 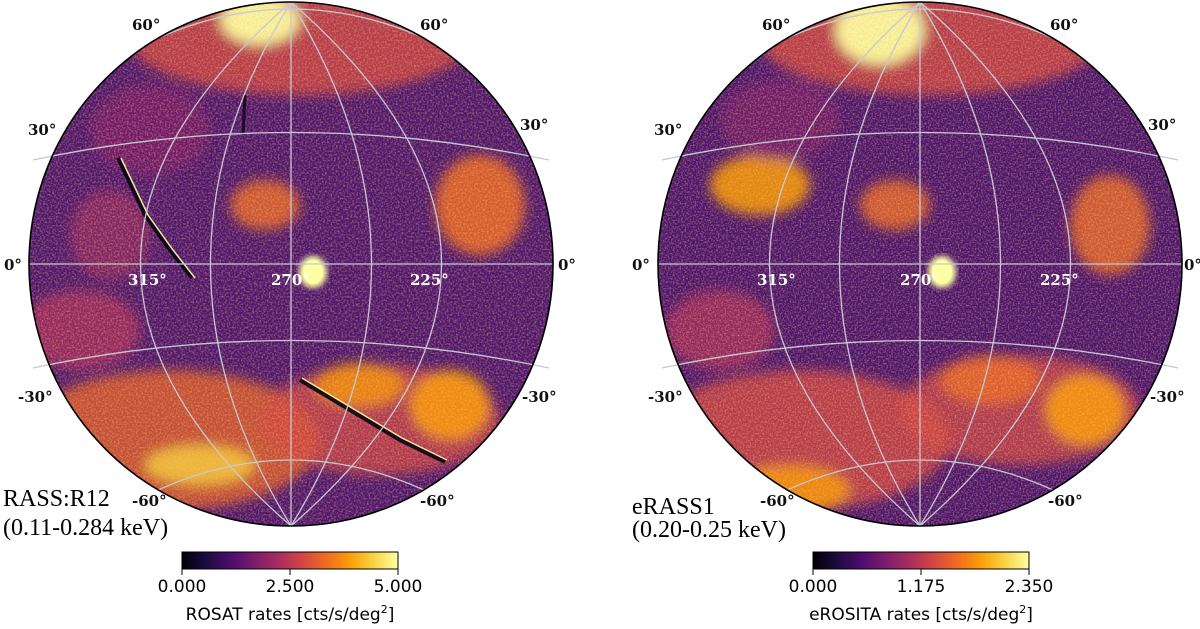 I want to click on erass-title: eRASS1, so click(x=673, y=507).